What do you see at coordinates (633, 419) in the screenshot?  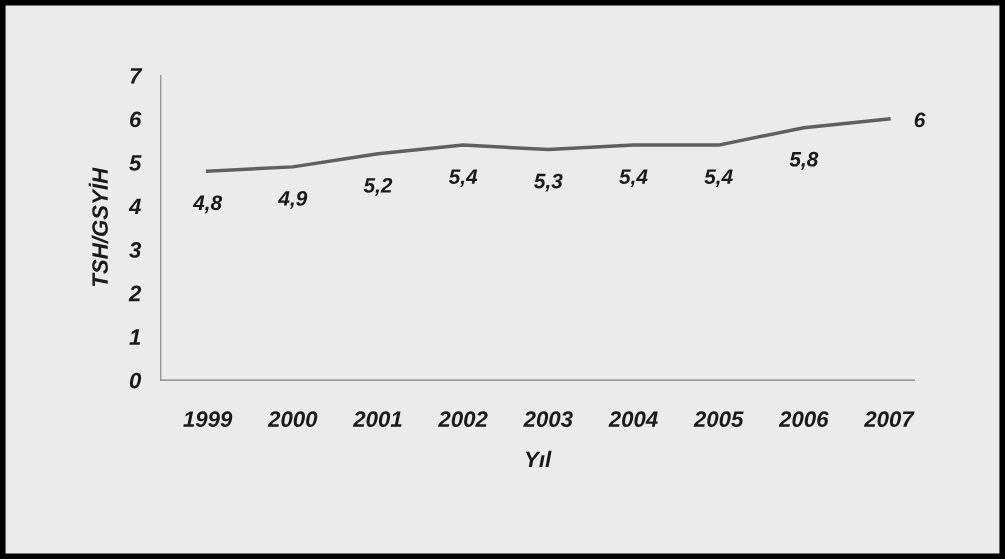 I see `x-tick-label: 2004` at bounding box center [633, 419].